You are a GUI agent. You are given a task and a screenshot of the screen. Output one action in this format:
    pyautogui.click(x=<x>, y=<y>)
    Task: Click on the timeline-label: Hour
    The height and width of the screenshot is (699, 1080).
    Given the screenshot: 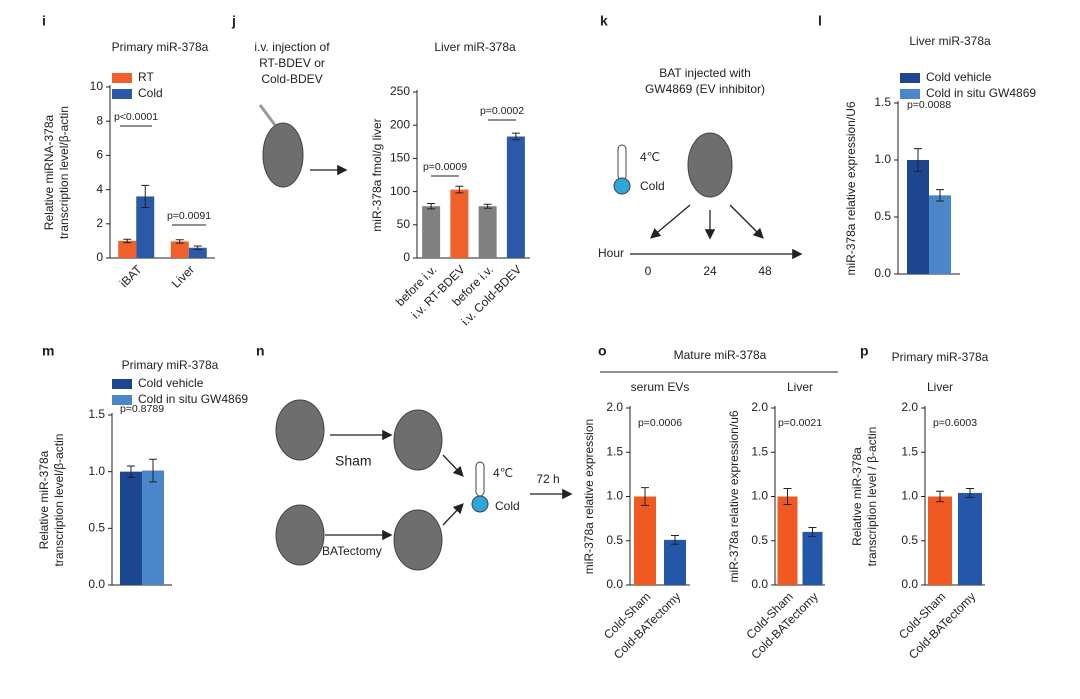 What is the action you would take?
    pyautogui.click(x=611, y=253)
    